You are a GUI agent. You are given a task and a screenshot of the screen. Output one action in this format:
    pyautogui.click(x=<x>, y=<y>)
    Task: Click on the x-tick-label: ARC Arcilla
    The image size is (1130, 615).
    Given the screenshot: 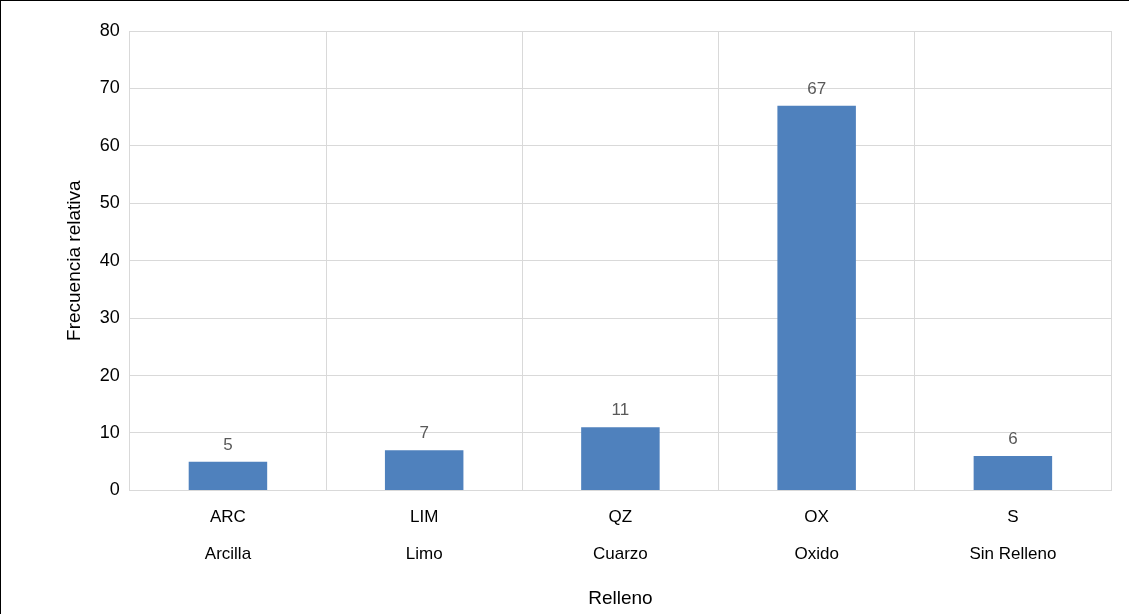 What is the action you would take?
    pyautogui.click(x=228, y=535)
    